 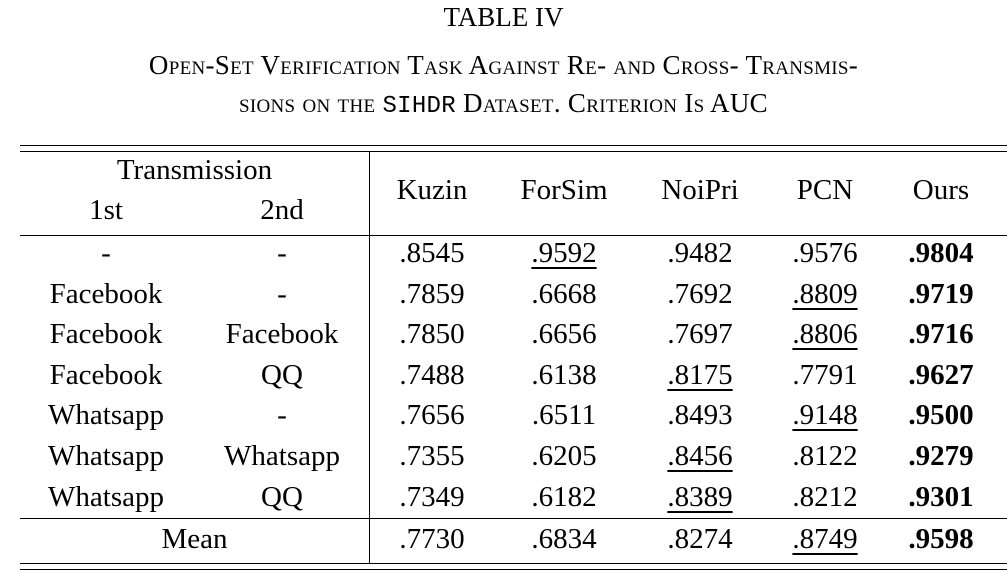 What do you see at coordinates (941, 374) in the screenshot?
I see `row-3-value-ours: .9627` at bounding box center [941, 374].